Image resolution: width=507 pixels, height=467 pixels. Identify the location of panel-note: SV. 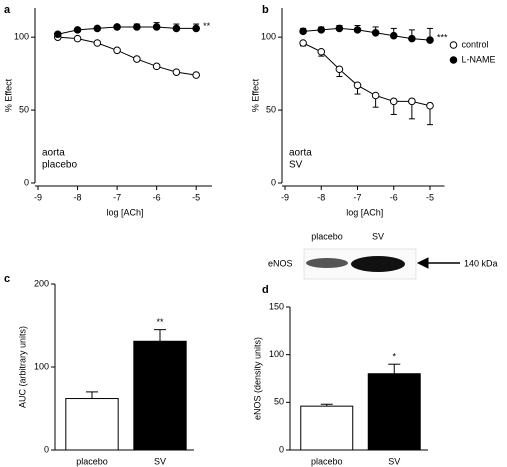
(296, 165).